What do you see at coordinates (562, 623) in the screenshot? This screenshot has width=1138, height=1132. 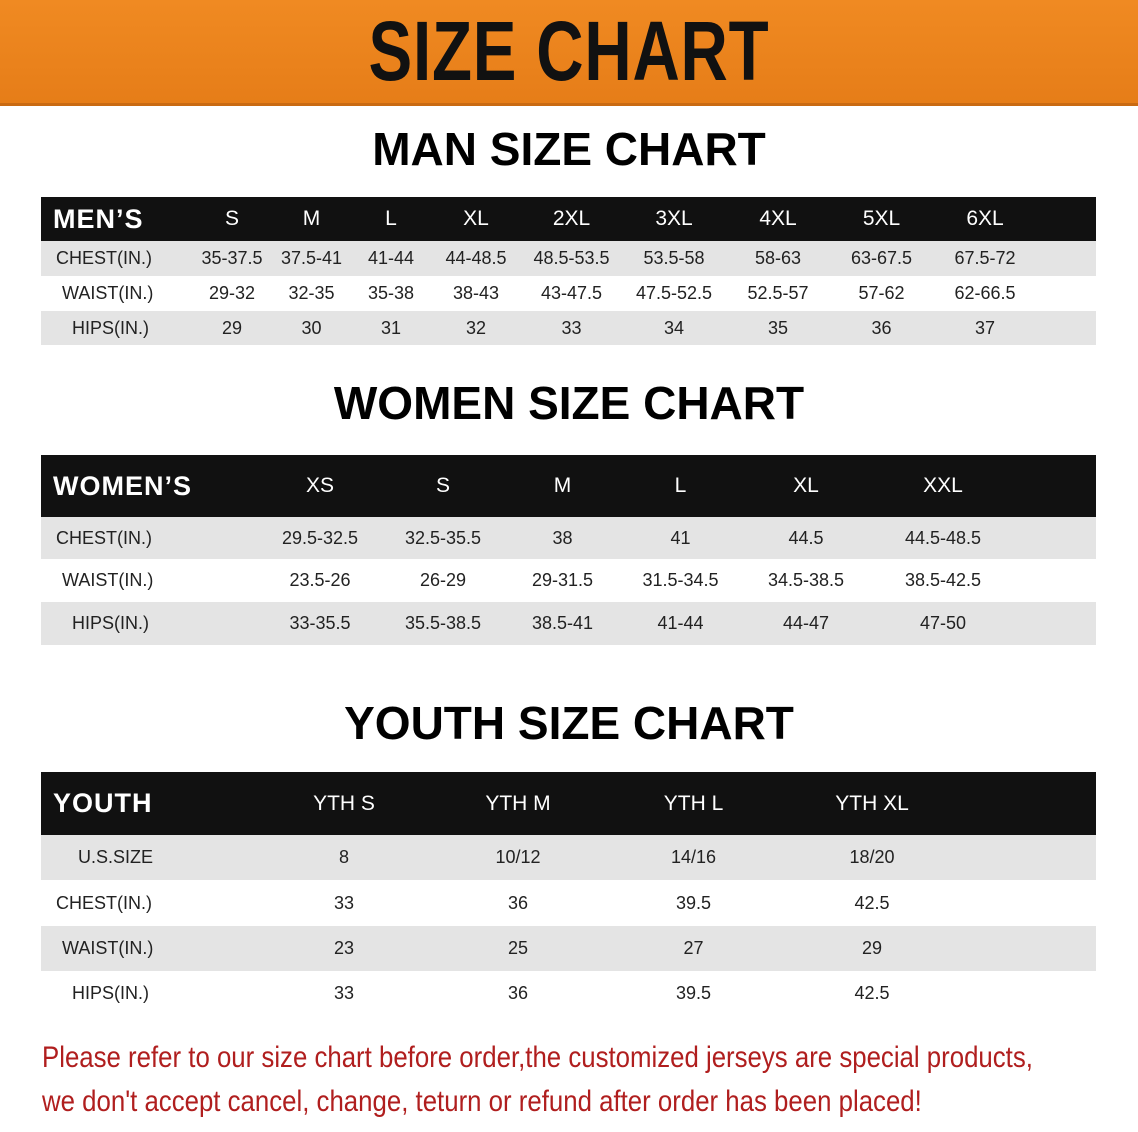 I see `measurement-value: 38.5-41` at bounding box center [562, 623].